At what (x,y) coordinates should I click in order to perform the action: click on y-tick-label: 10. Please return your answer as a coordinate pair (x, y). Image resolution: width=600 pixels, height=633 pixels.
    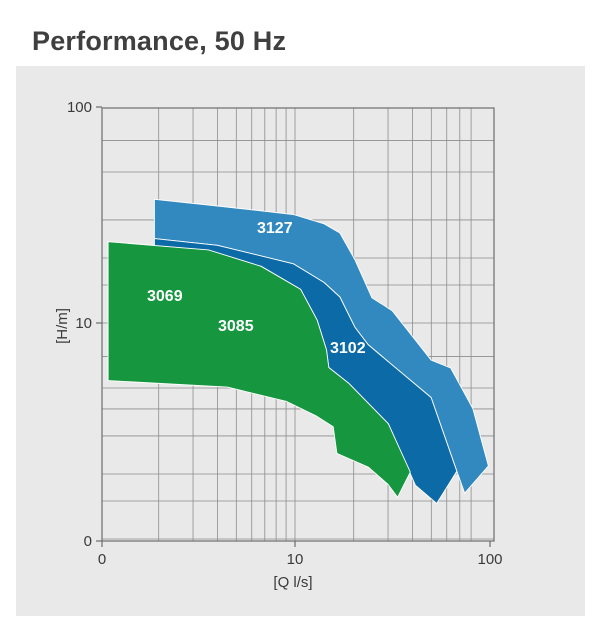
    Looking at the image, I should click on (83, 323).